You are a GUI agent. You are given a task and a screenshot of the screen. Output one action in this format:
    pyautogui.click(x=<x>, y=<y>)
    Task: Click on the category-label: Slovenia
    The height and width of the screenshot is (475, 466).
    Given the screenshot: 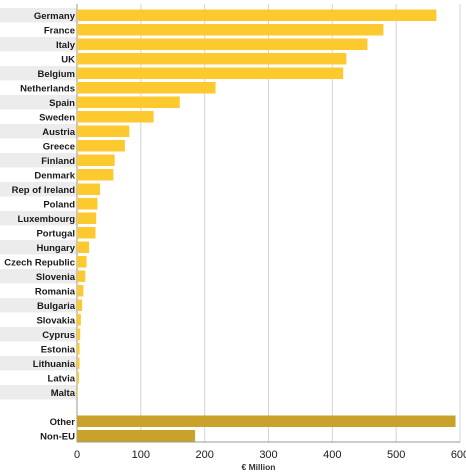 What is the action you would take?
    pyautogui.click(x=56, y=277)
    